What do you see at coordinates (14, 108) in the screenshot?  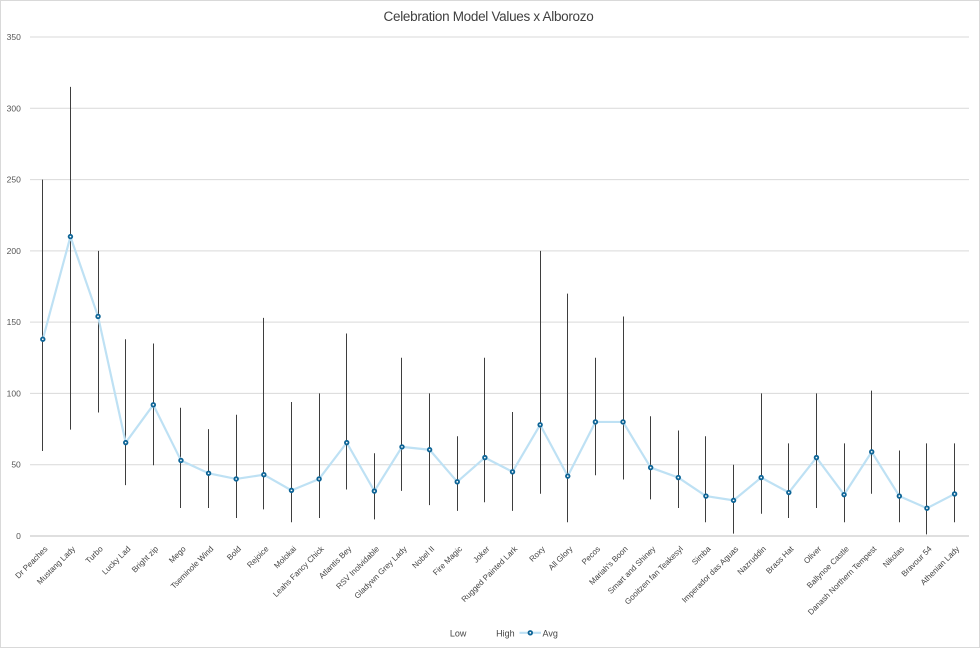 I see `svg-text: 300` at bounding box center [14, 108].